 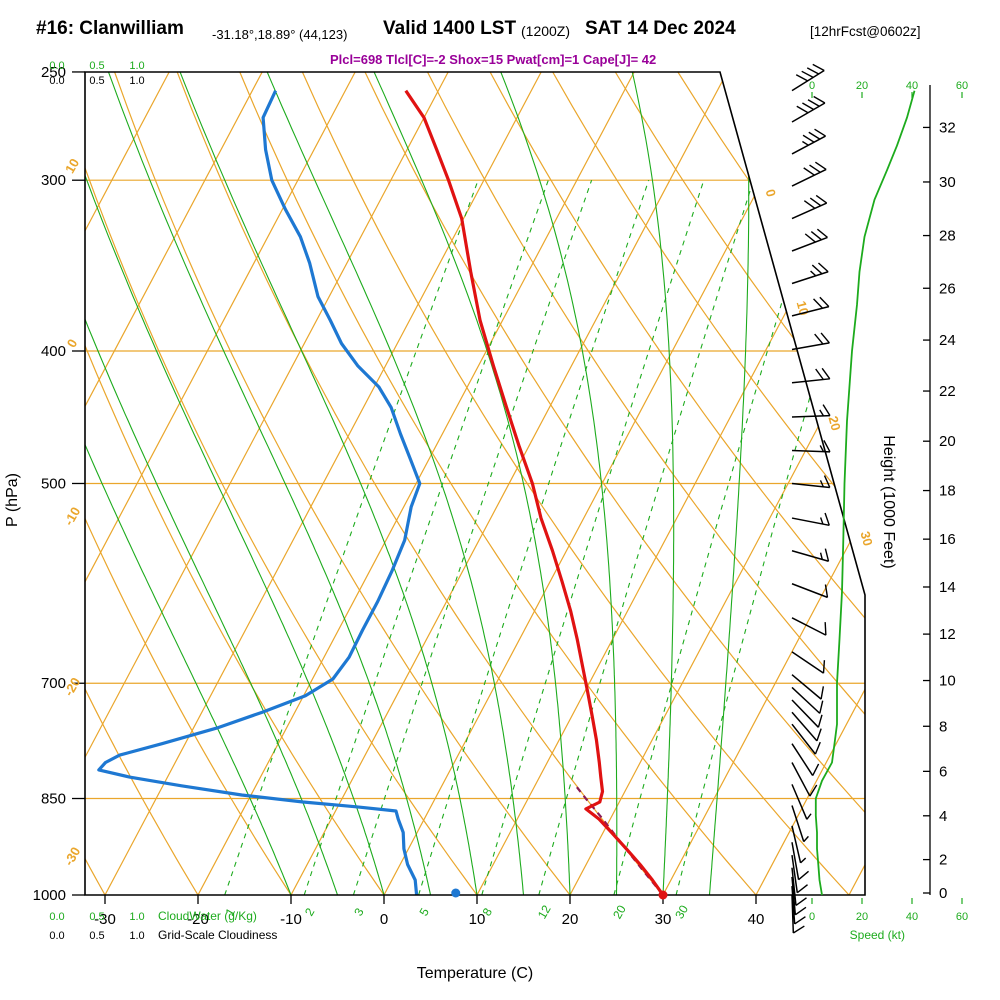 I want to click on svg-text: CloudWater (g/Kg), so click(x=207, y=916).